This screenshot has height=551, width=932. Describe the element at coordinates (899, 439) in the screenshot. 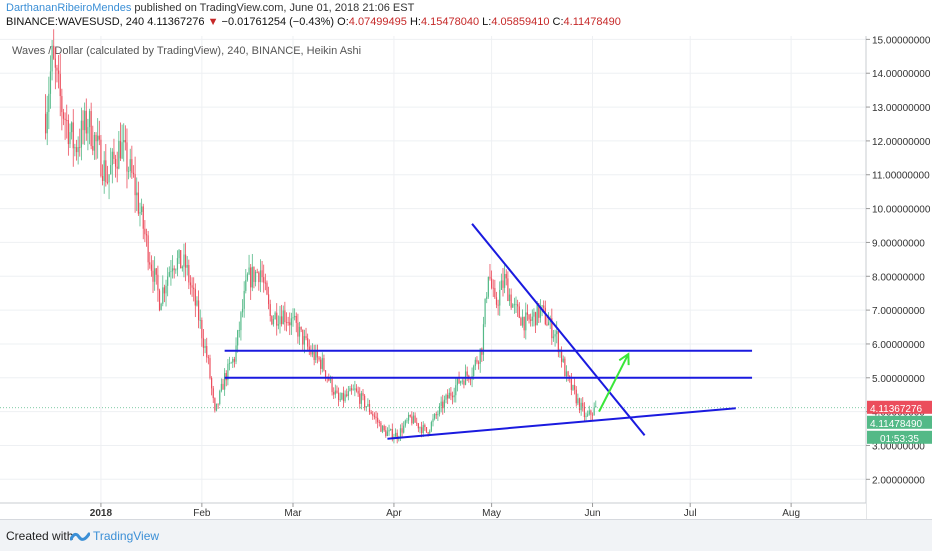

I see `countdown-label: 01:53:35` at that location.